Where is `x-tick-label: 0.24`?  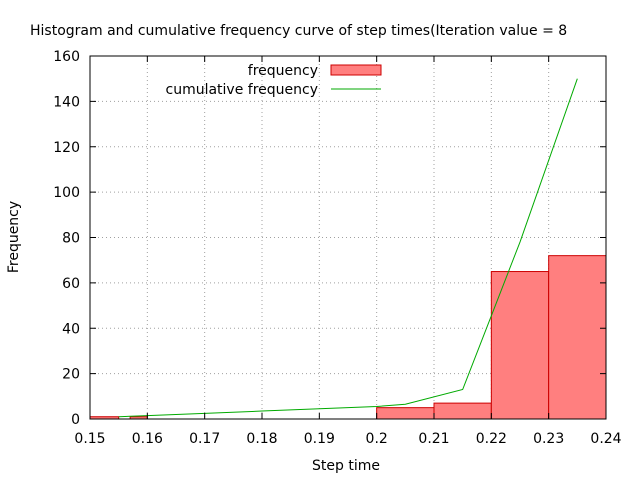
x-tick-label: 0.24 is located at coordinates (605, 439).